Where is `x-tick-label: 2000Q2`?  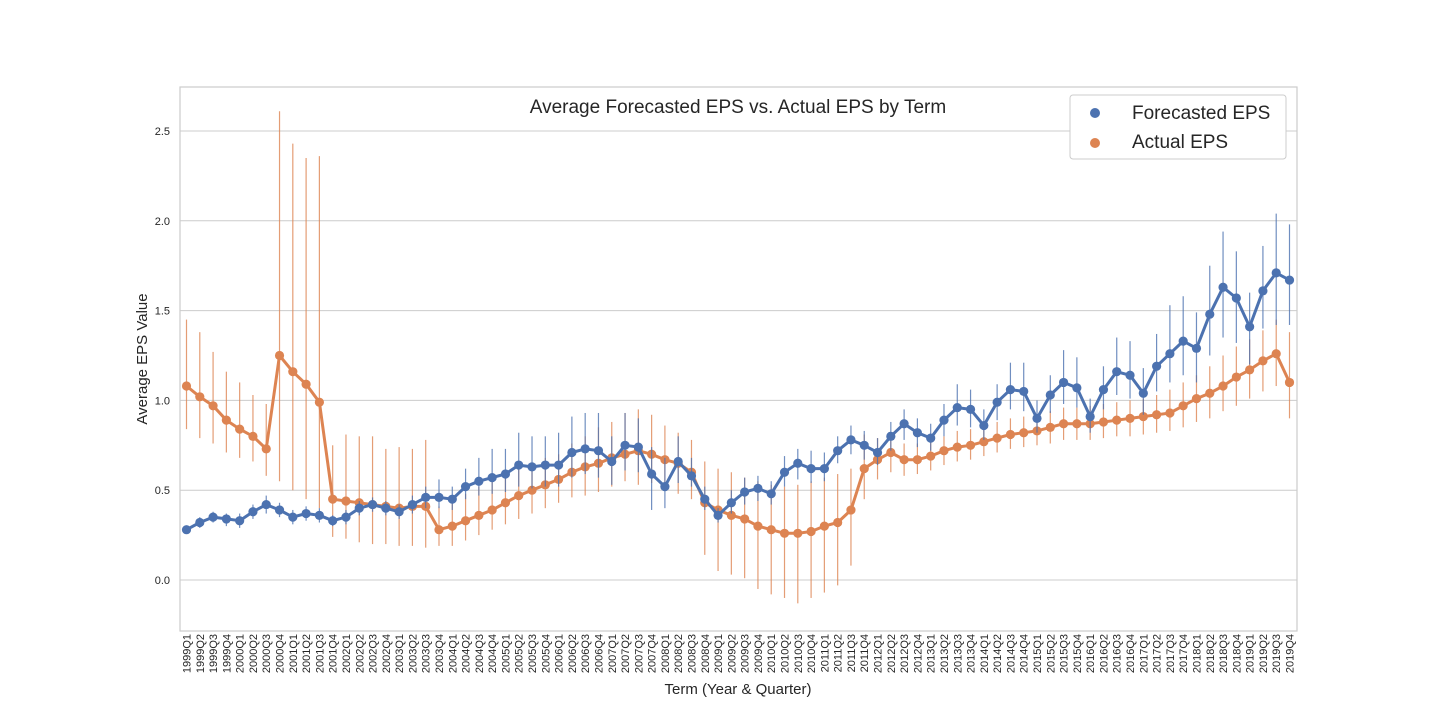 x-tick-label: 2000Q2 is located at coordinates (254, 653).